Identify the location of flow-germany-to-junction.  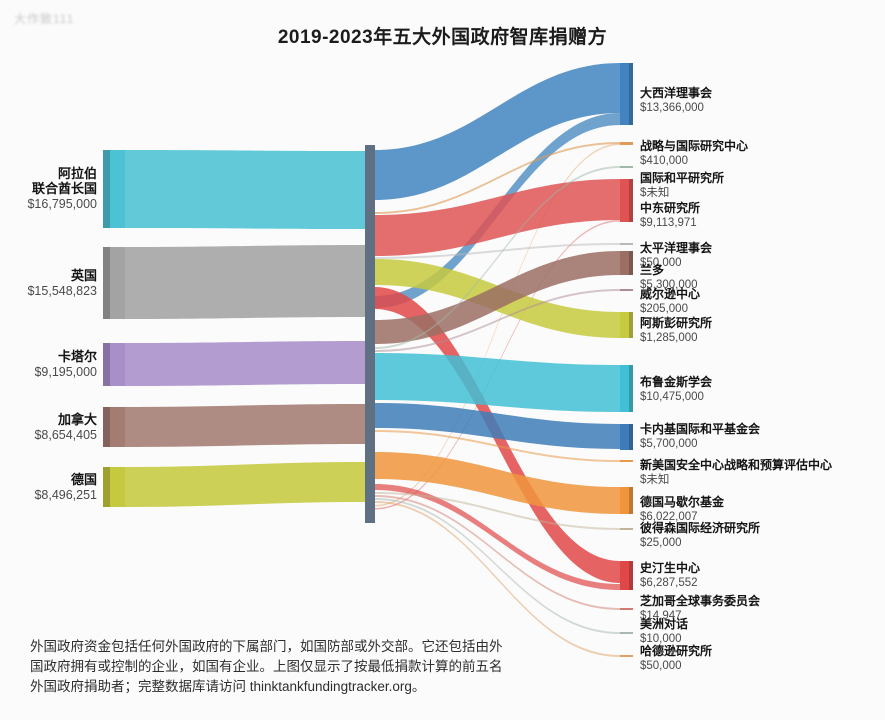
(245, 484).